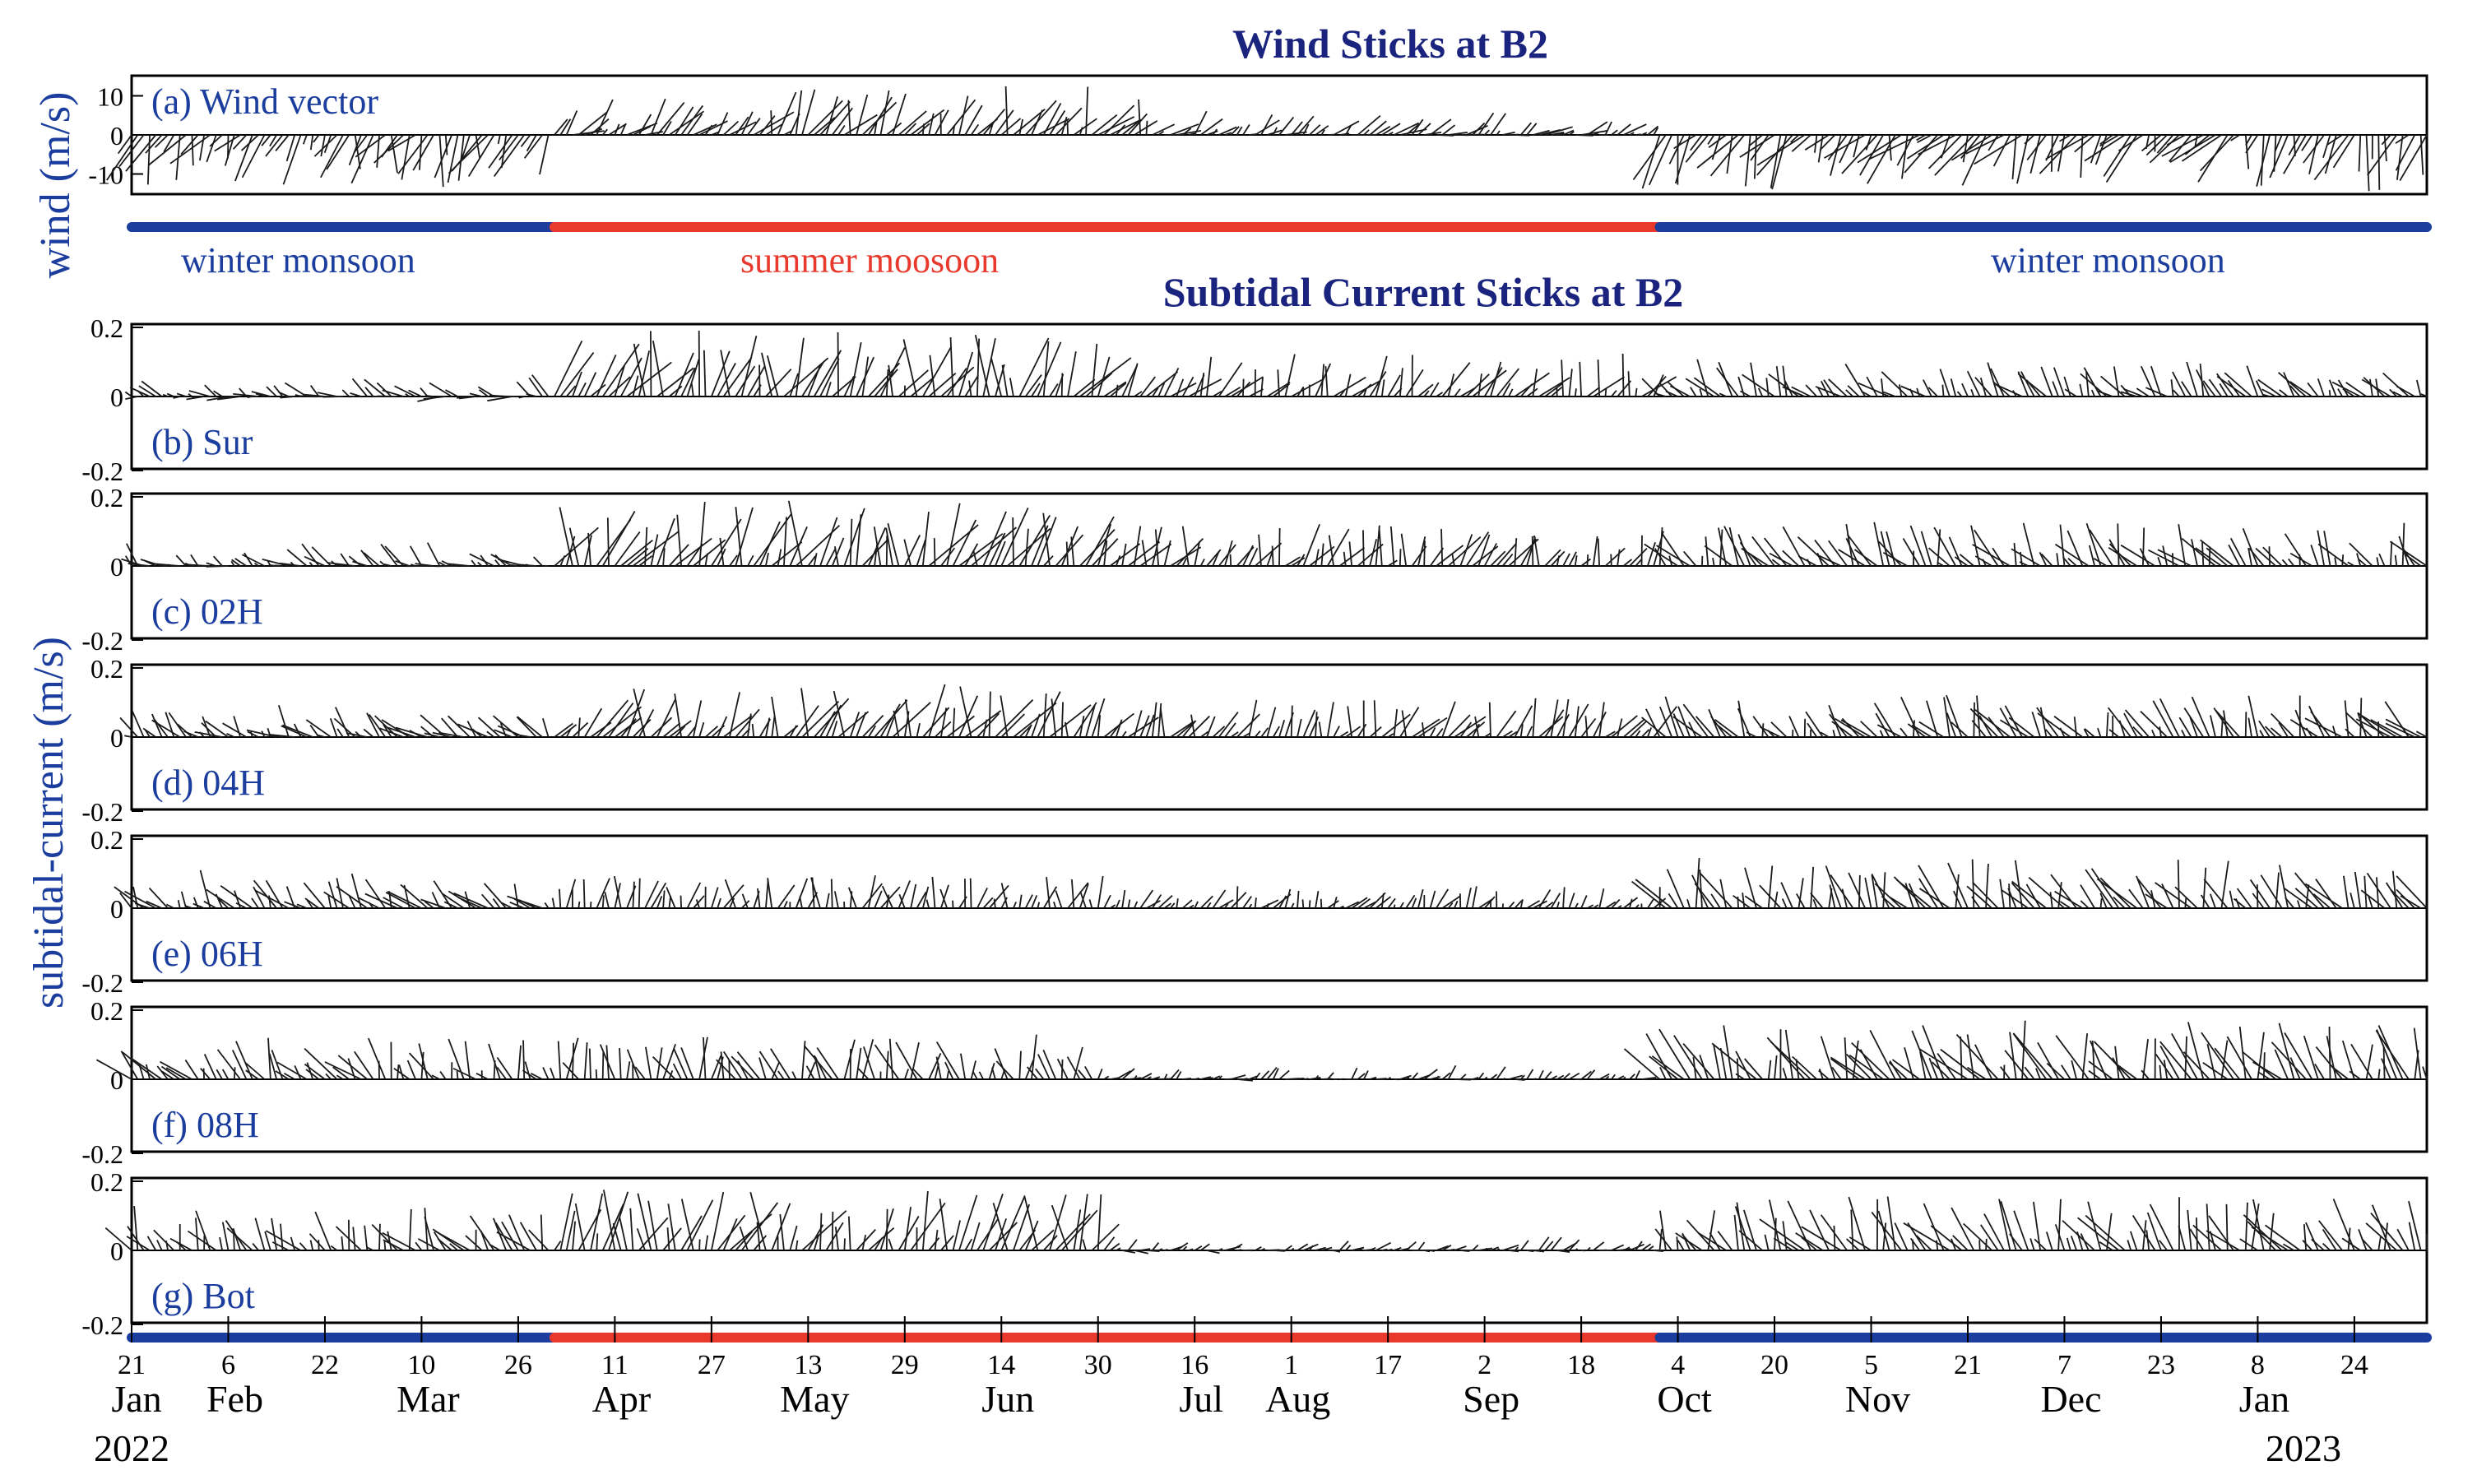  Describe the element at coordinates (2161, 1365) in the screenshot. I see `xtick-label: 23` at that location.